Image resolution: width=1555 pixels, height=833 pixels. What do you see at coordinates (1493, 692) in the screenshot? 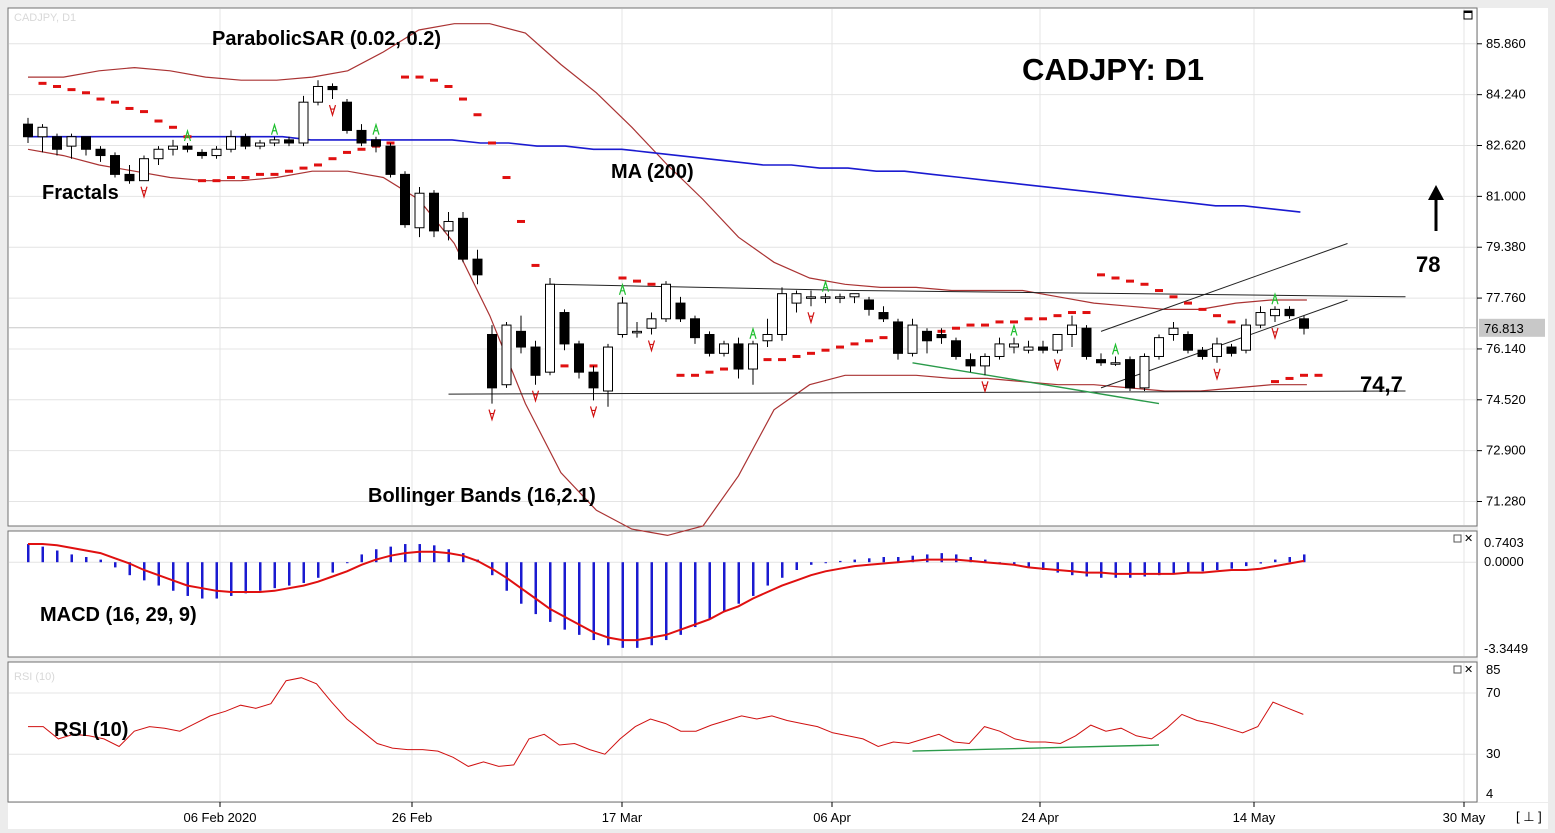
I see `rsi-tick-label: 70` at bounding box center [1493, 692].